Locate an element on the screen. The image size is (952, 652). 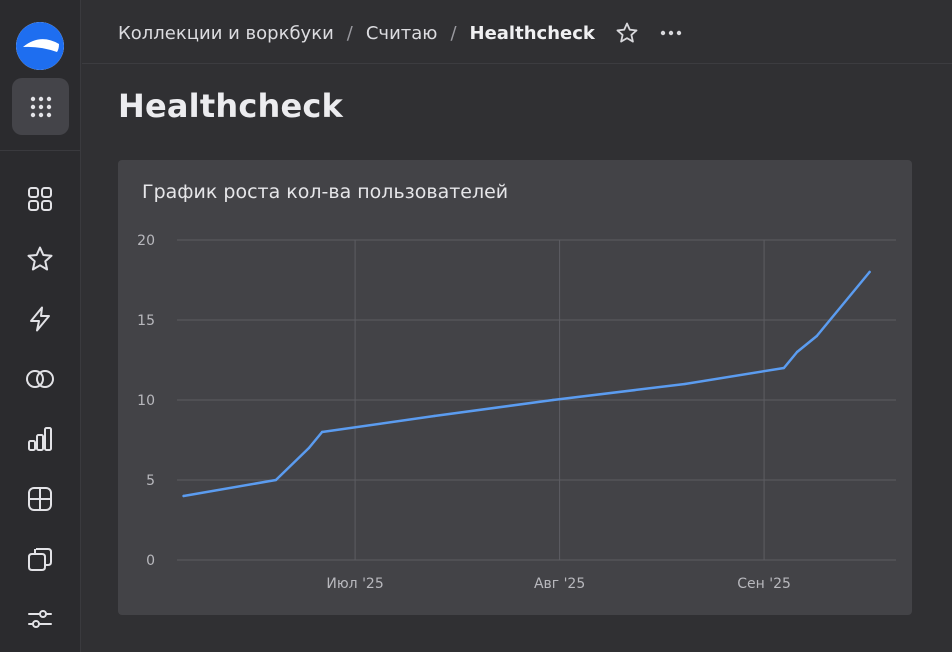
page-title: Healthcheck is located at coordinates (231, 106).